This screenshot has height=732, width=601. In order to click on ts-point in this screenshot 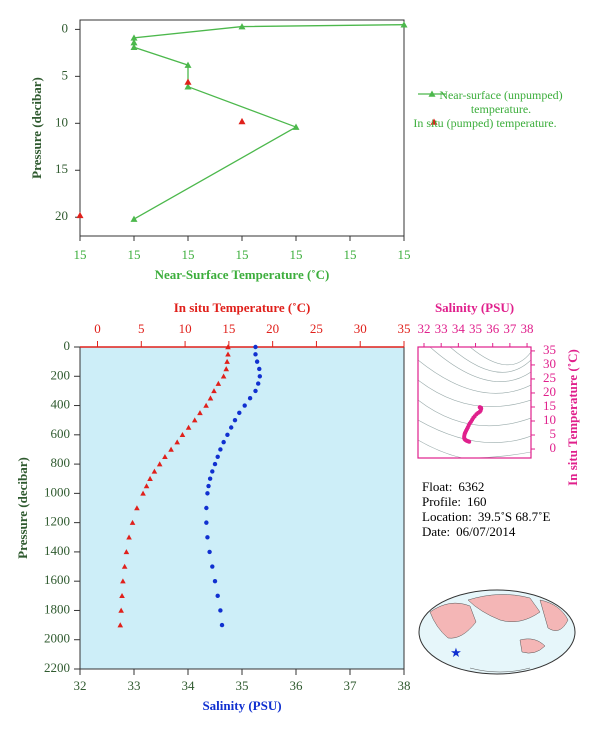, I will do `click(469, 441)`.